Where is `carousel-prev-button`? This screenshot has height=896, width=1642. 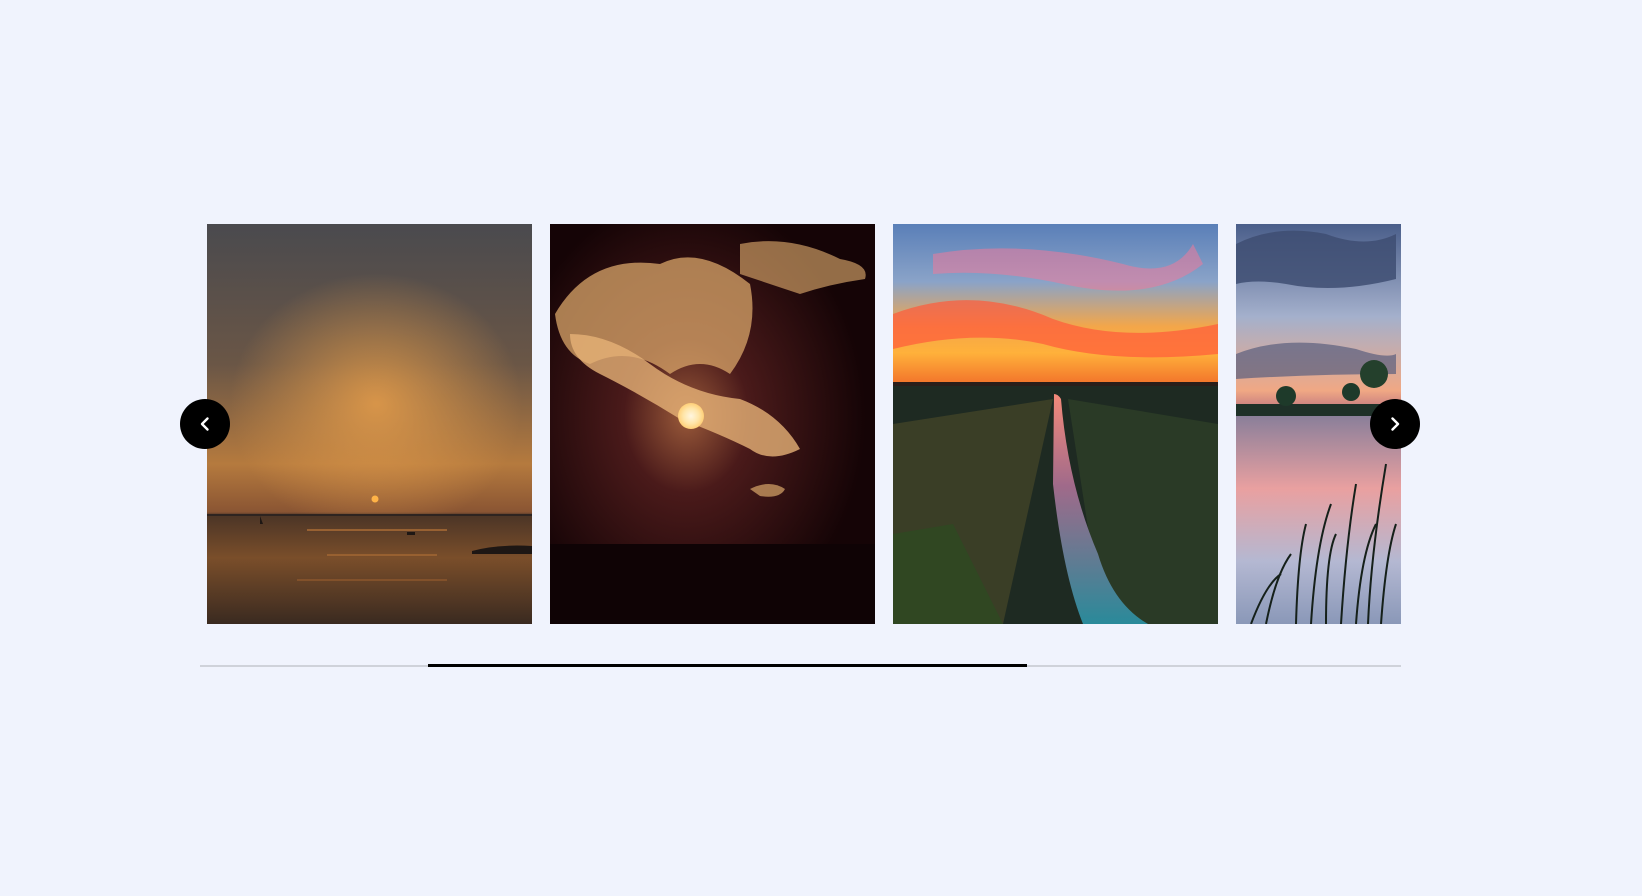
carousel-prev-button is located at coordinates (205, 424).